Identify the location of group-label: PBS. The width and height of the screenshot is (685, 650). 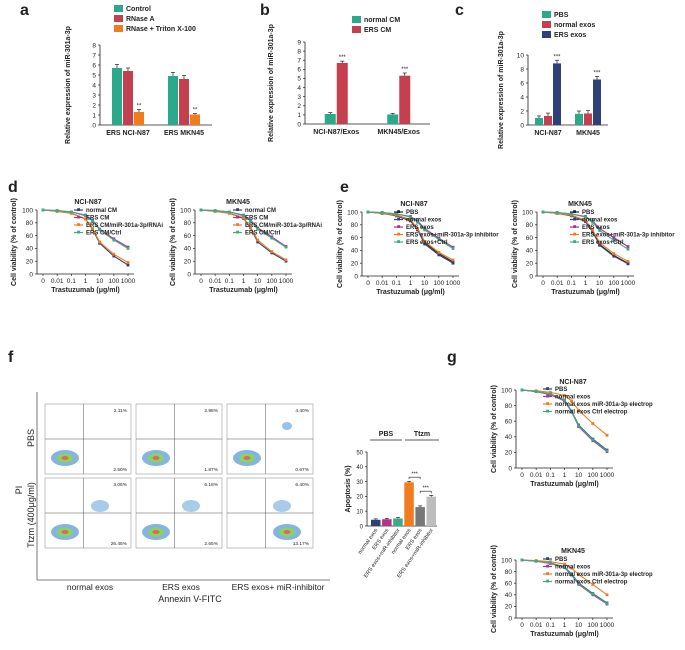
(386, 434).